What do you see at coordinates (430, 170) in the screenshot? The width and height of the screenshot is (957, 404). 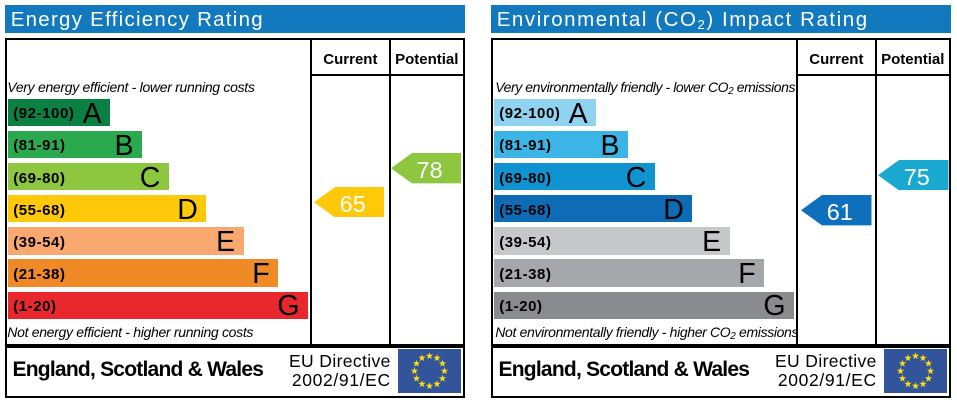 I see `svg-text: 78` at bounding box center [430, 170].